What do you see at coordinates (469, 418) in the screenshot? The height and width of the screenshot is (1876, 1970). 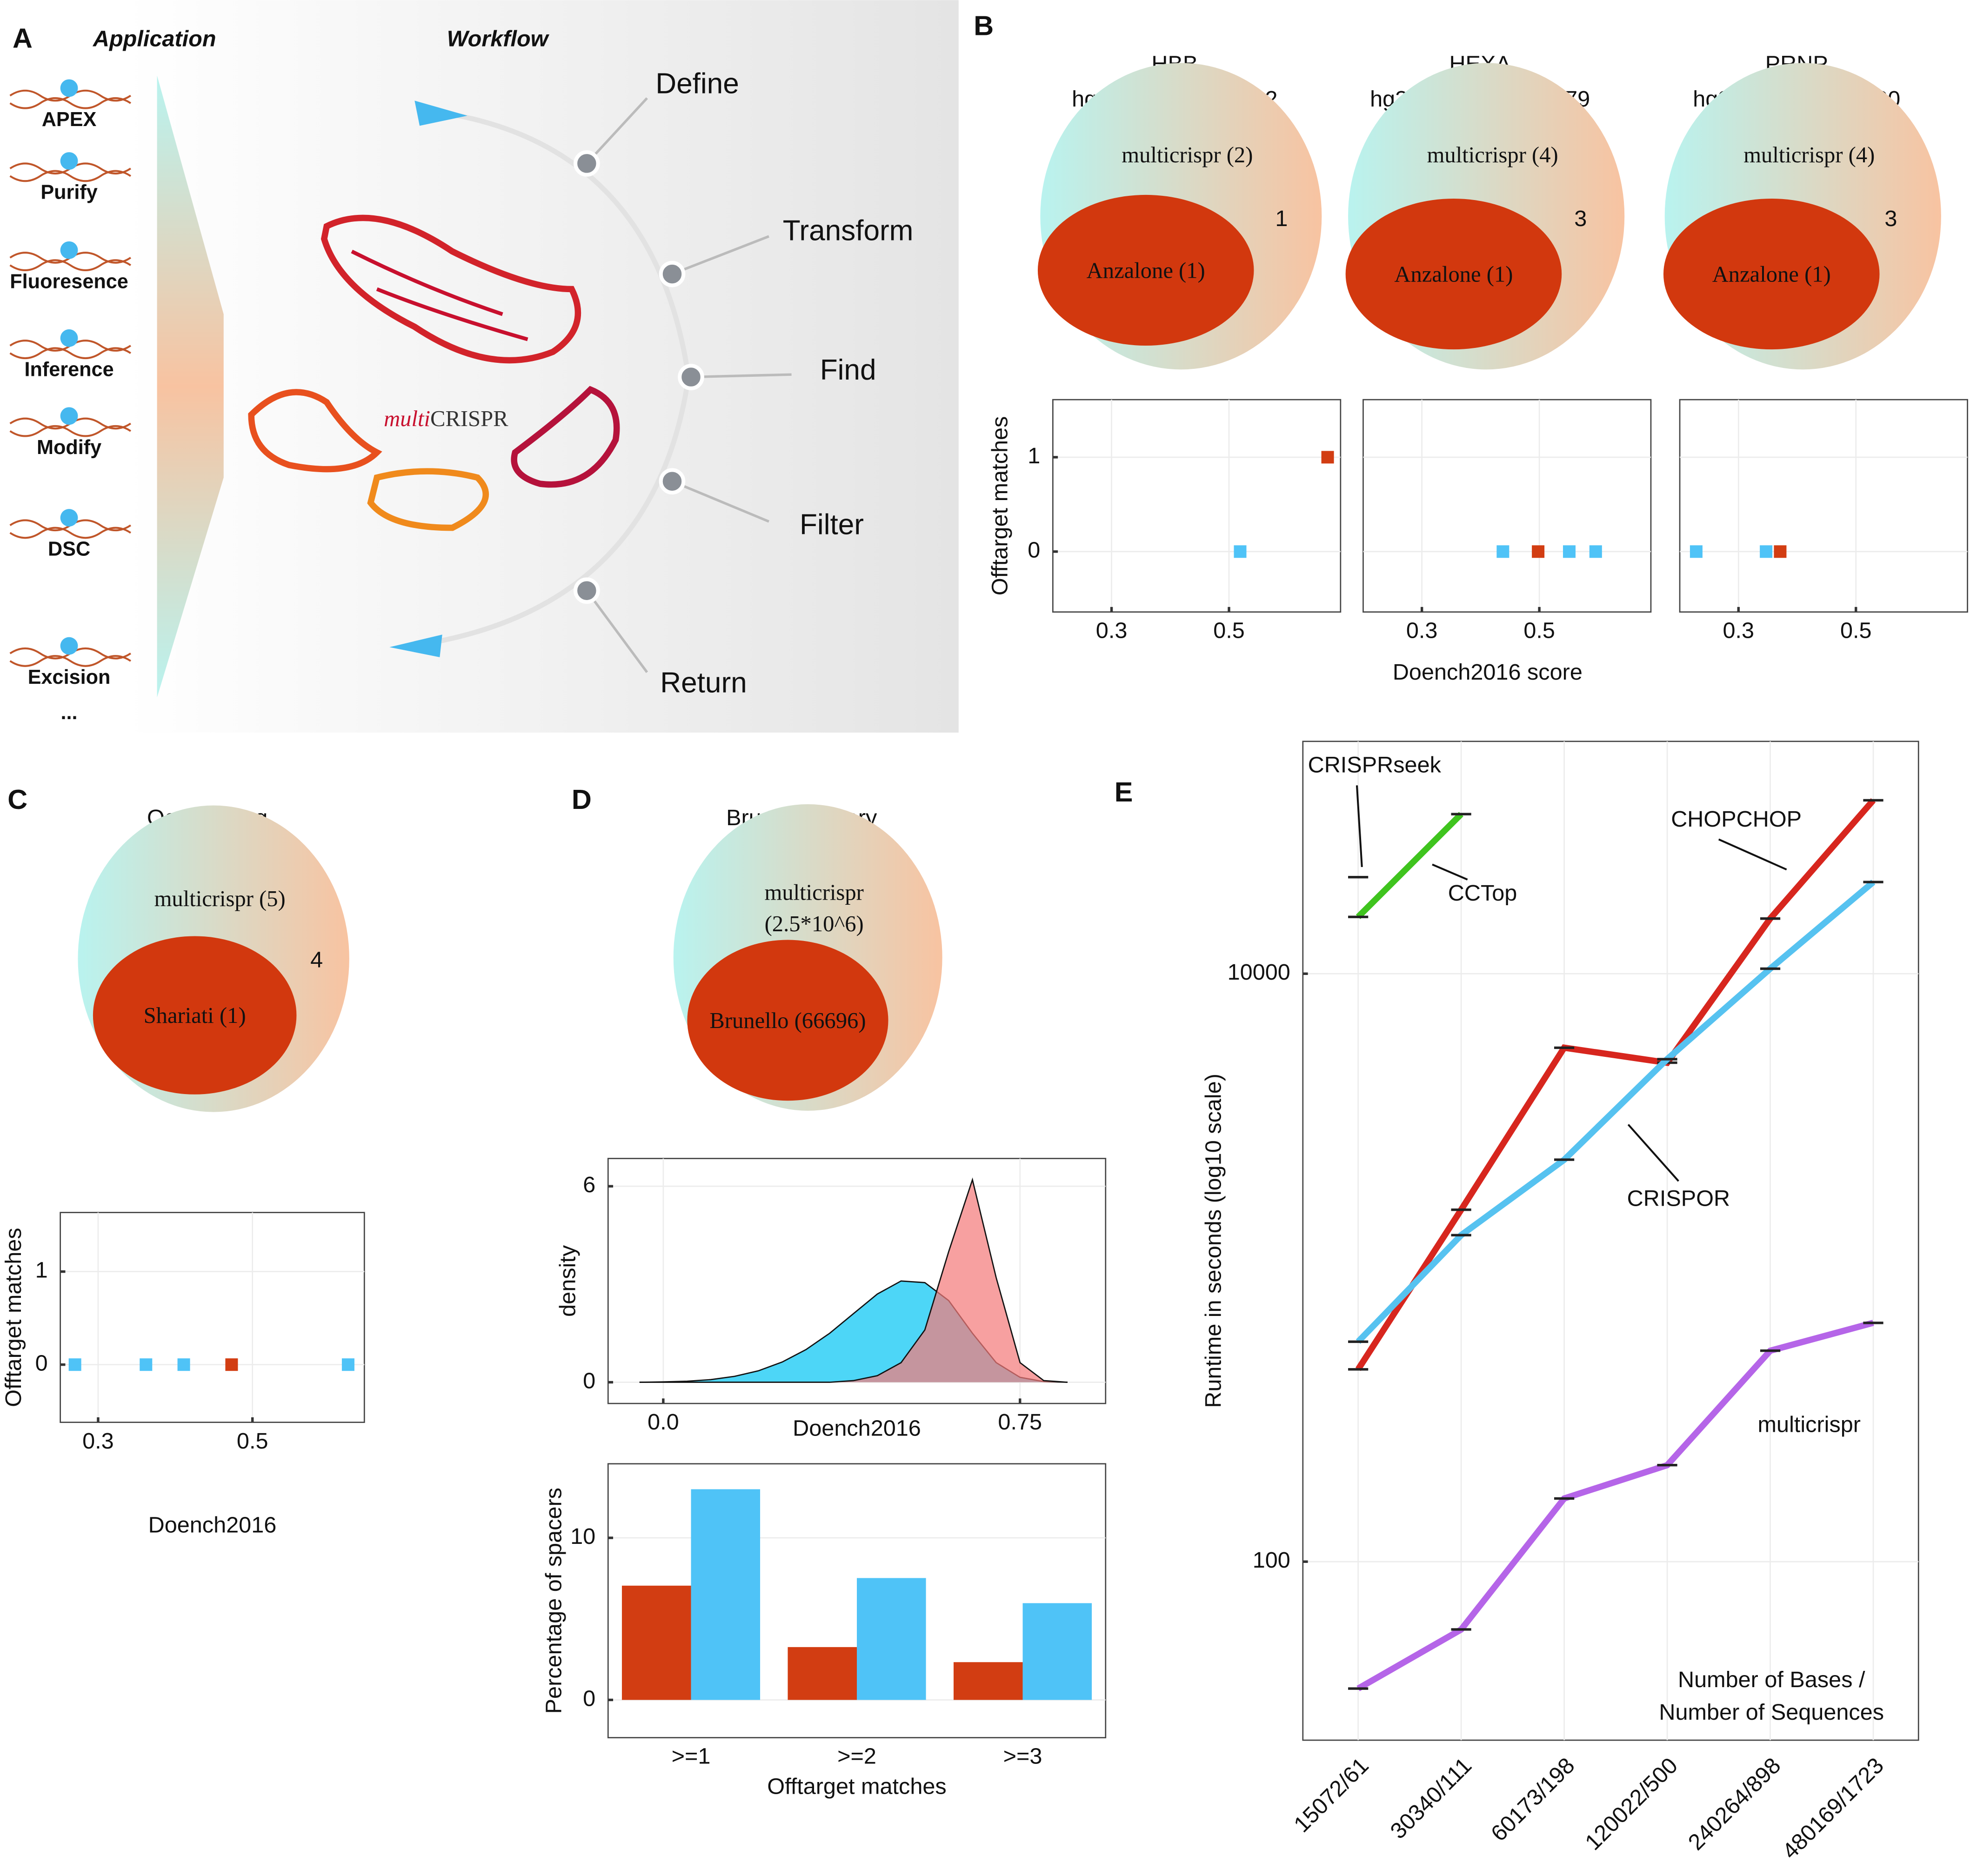 I see `logo-suffix: CRISPR` at bounding box center [469, 418].